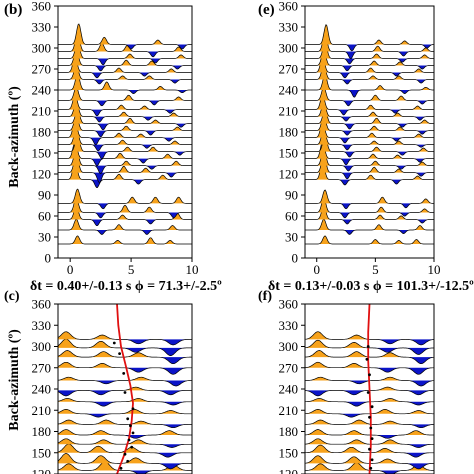  What do you see at coordinates (125, 388) in the screenshot?
I see `panel-c-frame` at bounding box center [125, 388].